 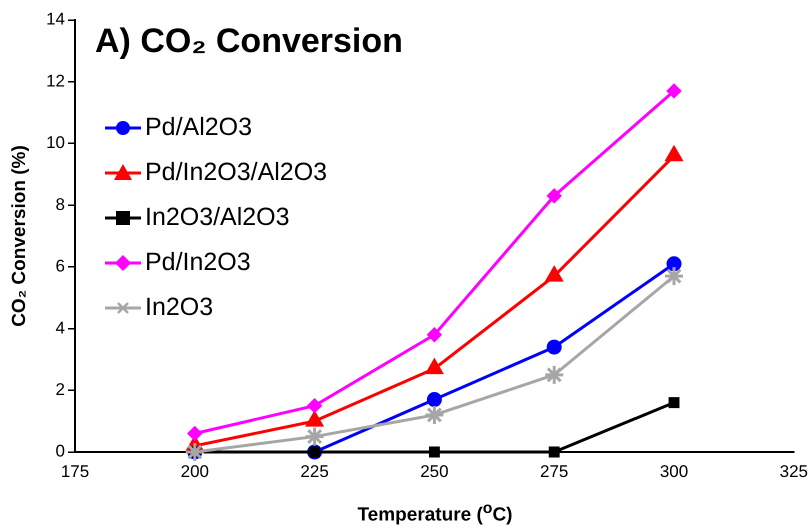 I want to click on y-tick-label: 2, so click(x=60, y=389).